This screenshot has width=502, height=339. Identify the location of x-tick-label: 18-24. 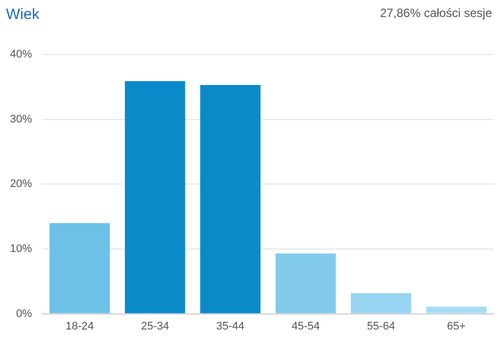
(80, 326).